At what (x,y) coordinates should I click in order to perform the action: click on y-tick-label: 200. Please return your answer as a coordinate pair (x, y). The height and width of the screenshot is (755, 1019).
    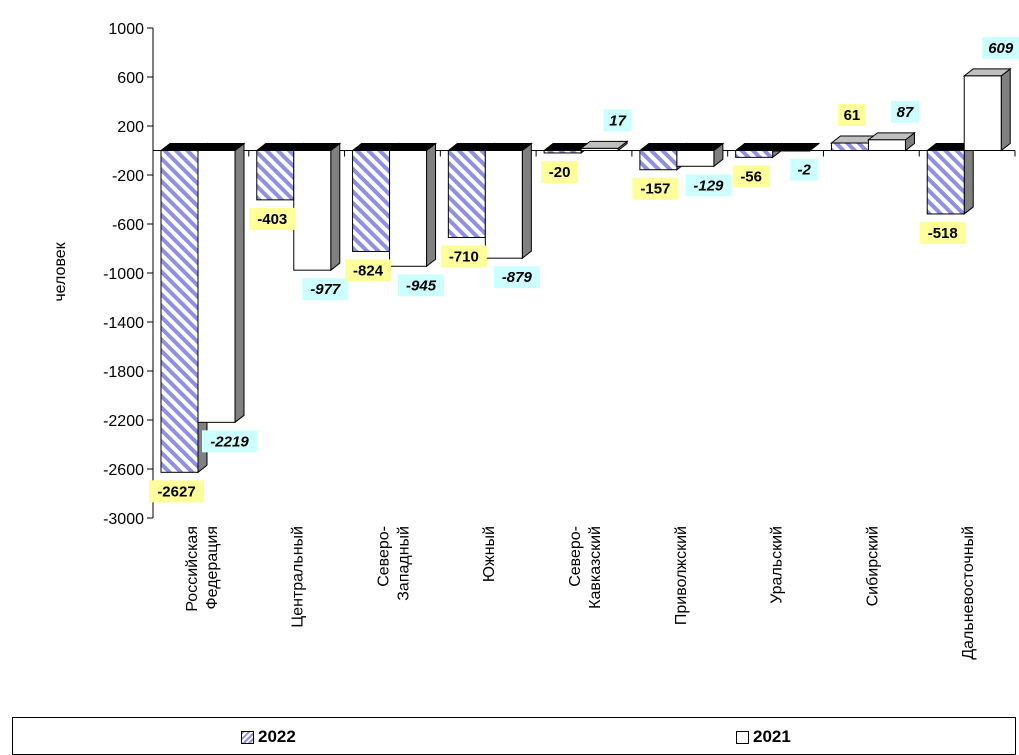
    Looking at the image, I should click on (130, 127).